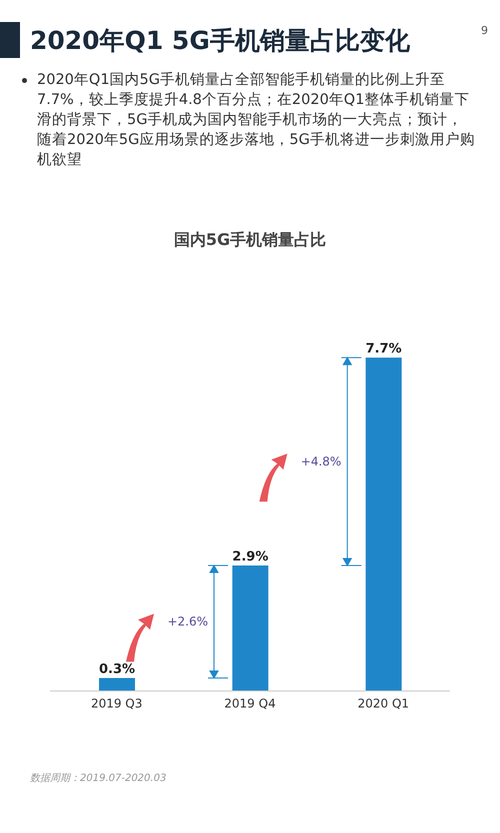 The height and width of the screenshot is (833, 500). What do you see at coordinates (117, 670) in the screenshot?
I see `data-label: 0.3%` at bounding box center [117, 670].